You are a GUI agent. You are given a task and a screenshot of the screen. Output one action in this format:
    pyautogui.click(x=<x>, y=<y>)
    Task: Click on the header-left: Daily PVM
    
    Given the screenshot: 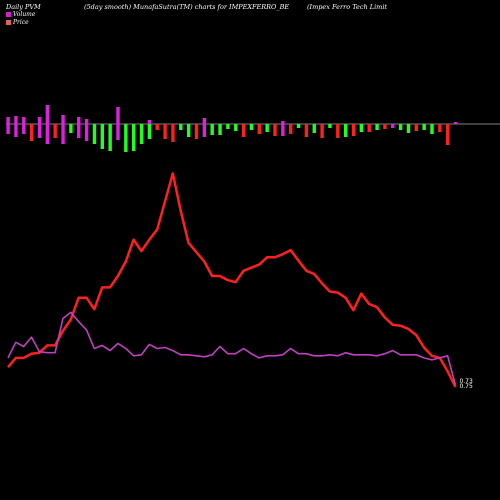 What is the action you would take?
    pyautogui.click(x=23, y=7)
    